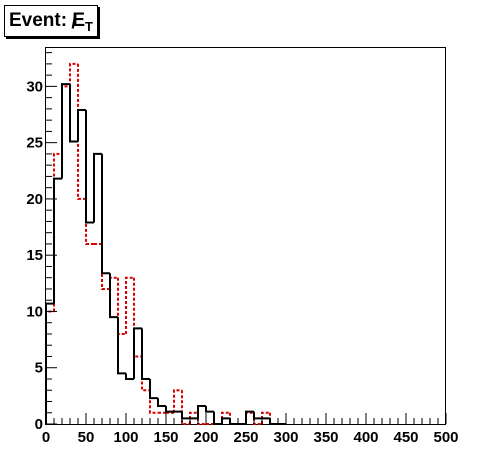 Image resolution: width=496 pixels, height=472 pixels. Describe the element at coordinates (74, 22) in the screenshot. I see `met-slash: /` at that location.